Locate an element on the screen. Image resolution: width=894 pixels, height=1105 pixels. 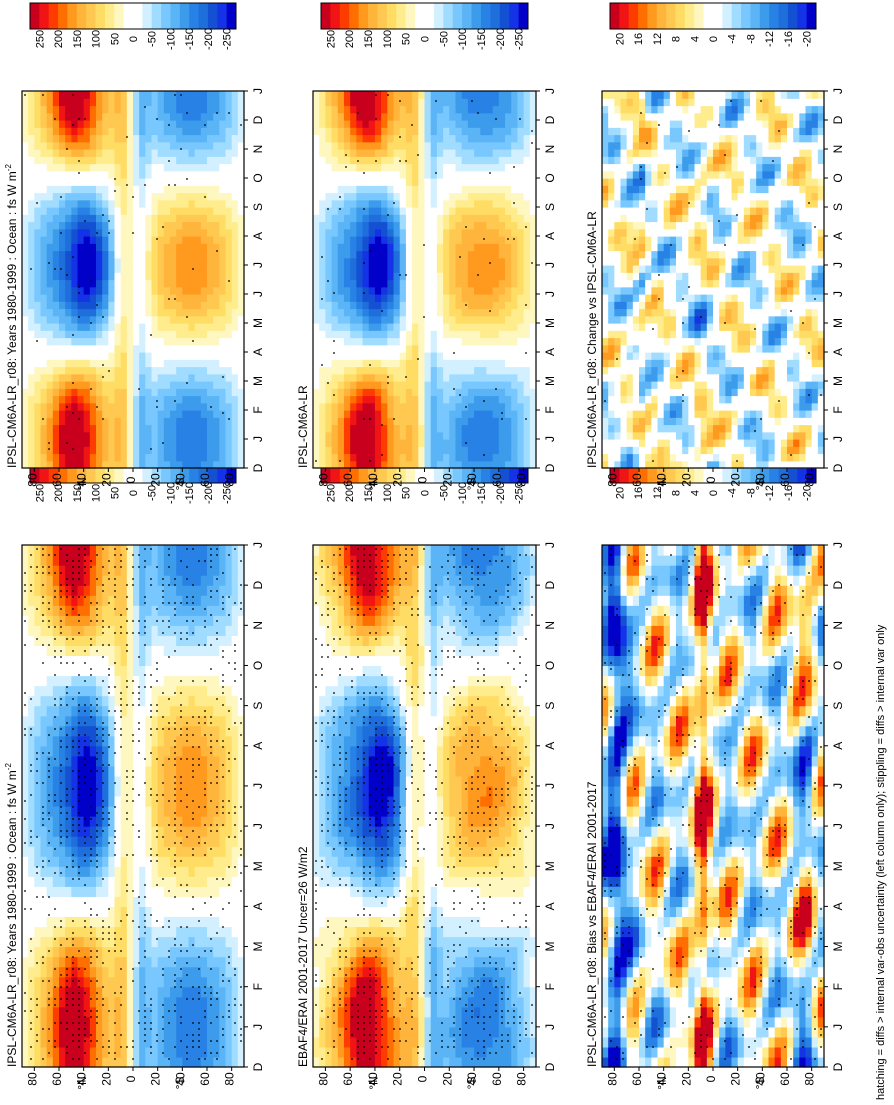
lat-tick-label: 80 is located at coordinates (32, 1079).